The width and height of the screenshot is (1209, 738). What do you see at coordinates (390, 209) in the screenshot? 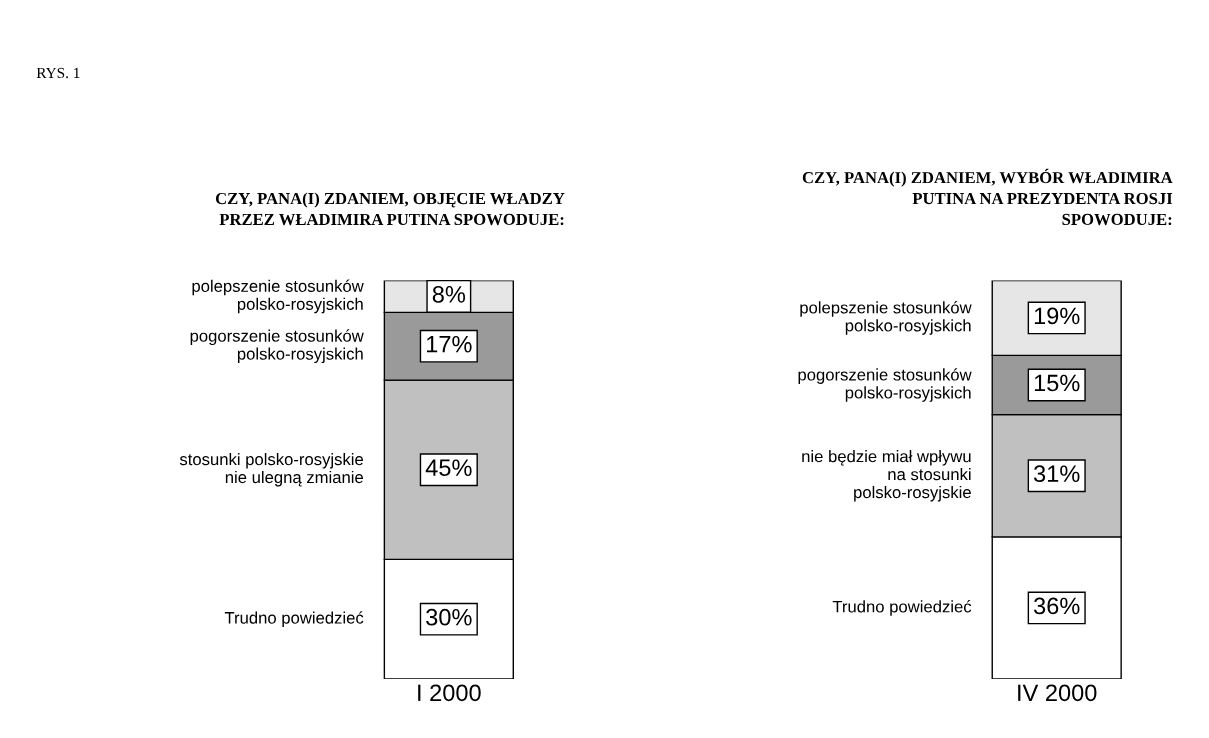
I see `chart-title: CZY, PANA(I) ZDANIEM, OBJĘCIE WŁADZY PRZEZ WŁADIMIRA PUTINA SPOWODUJE:` at bounding box center [390, 209].